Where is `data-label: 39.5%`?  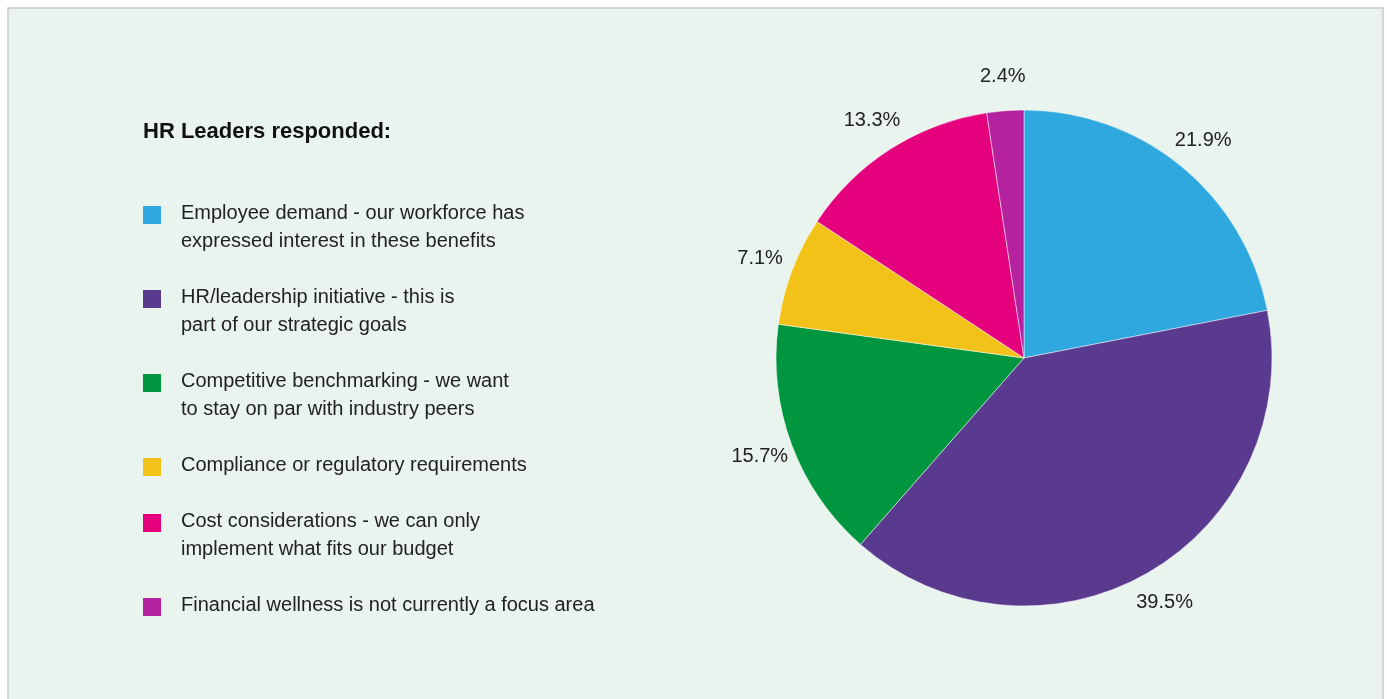
data-label: 39.5% is located at coordinates (1165, 600).